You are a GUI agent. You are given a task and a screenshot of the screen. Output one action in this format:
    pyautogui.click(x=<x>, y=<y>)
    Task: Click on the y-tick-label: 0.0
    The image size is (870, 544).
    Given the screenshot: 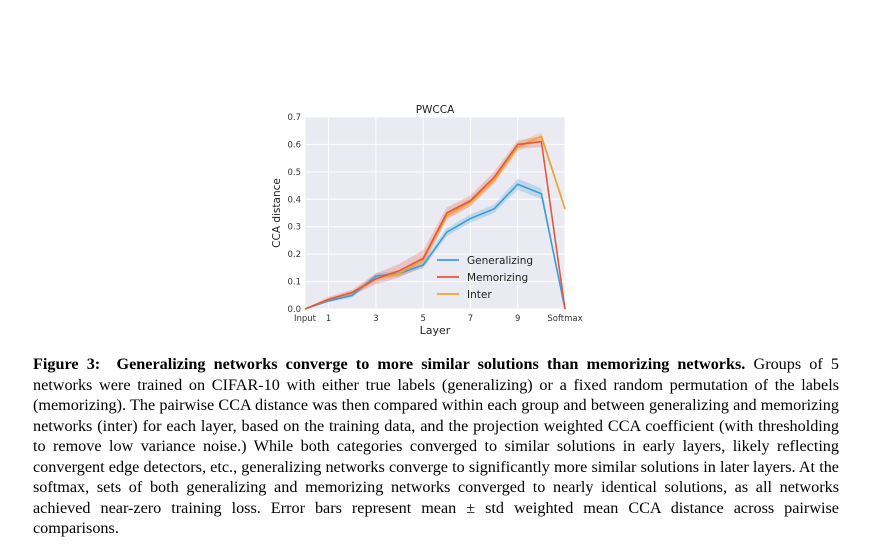 What is the action you would take?
    pyautogui.click(x=294, y=310)
    